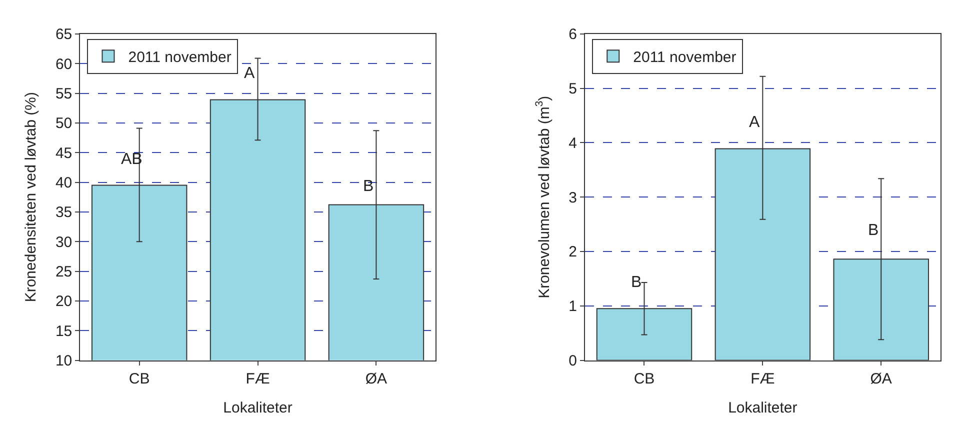  I want to click on y-tick-label: 1, so click(573, 307).